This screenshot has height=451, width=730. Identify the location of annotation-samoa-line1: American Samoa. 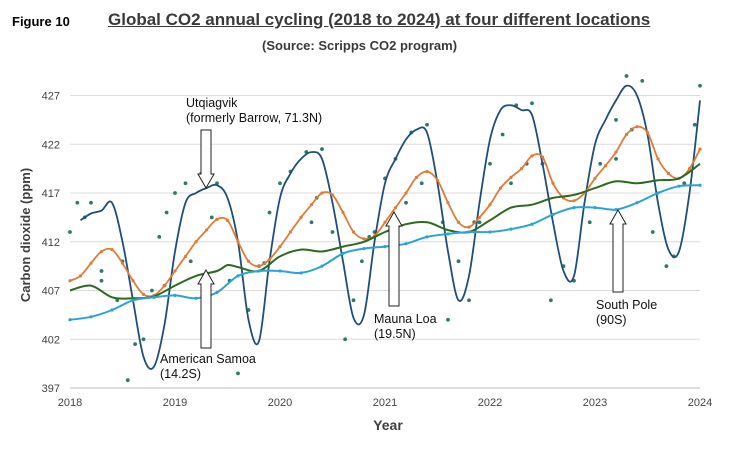
(208, 359).